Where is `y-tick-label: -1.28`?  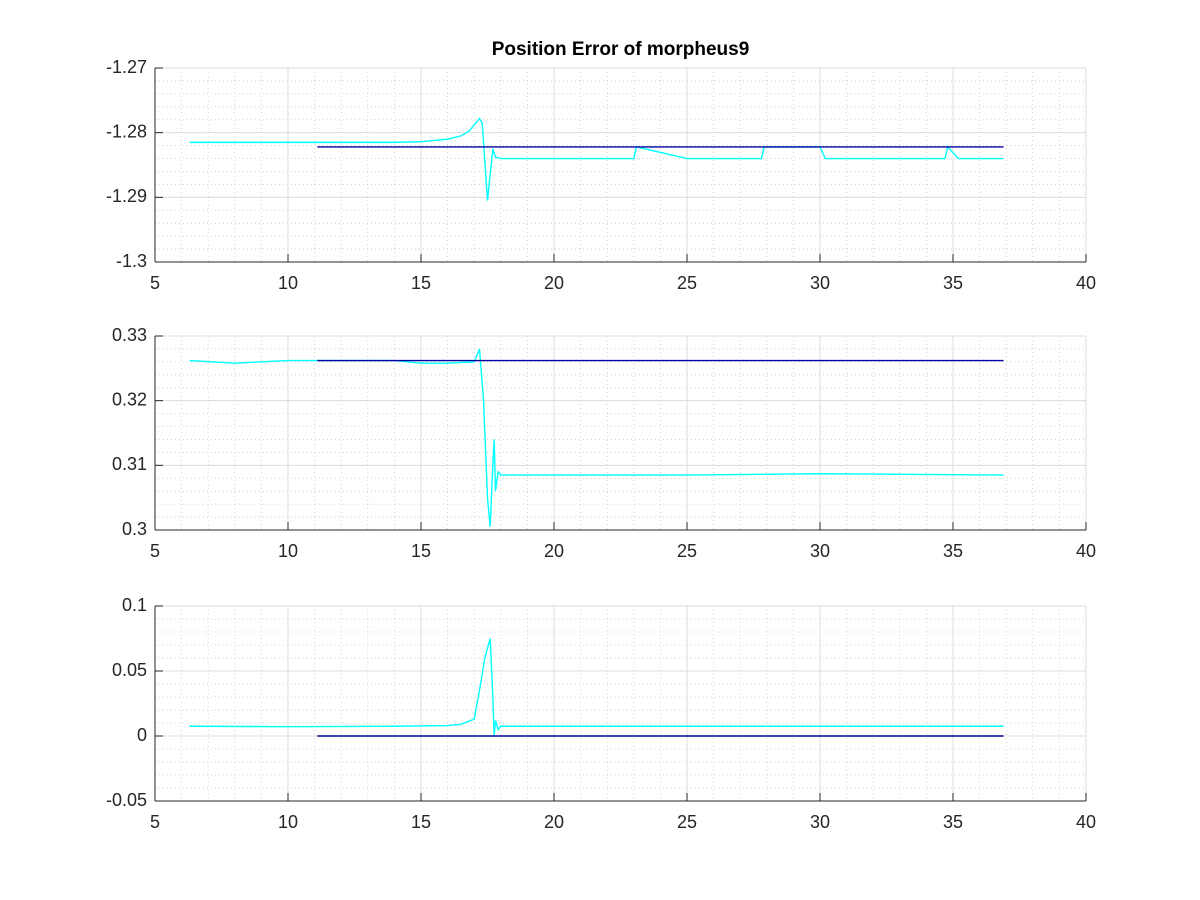
y-tick-label: -1.28 is located at coordinates (126, 131).